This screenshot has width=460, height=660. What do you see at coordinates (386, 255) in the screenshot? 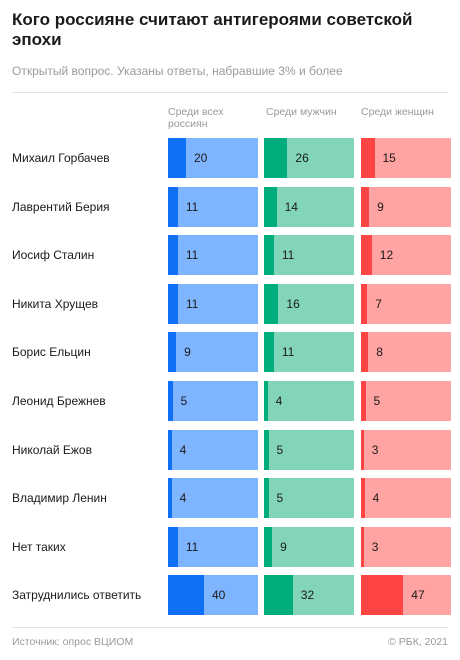
I see `data-label-women: 12` at bounding box center [386, 255].